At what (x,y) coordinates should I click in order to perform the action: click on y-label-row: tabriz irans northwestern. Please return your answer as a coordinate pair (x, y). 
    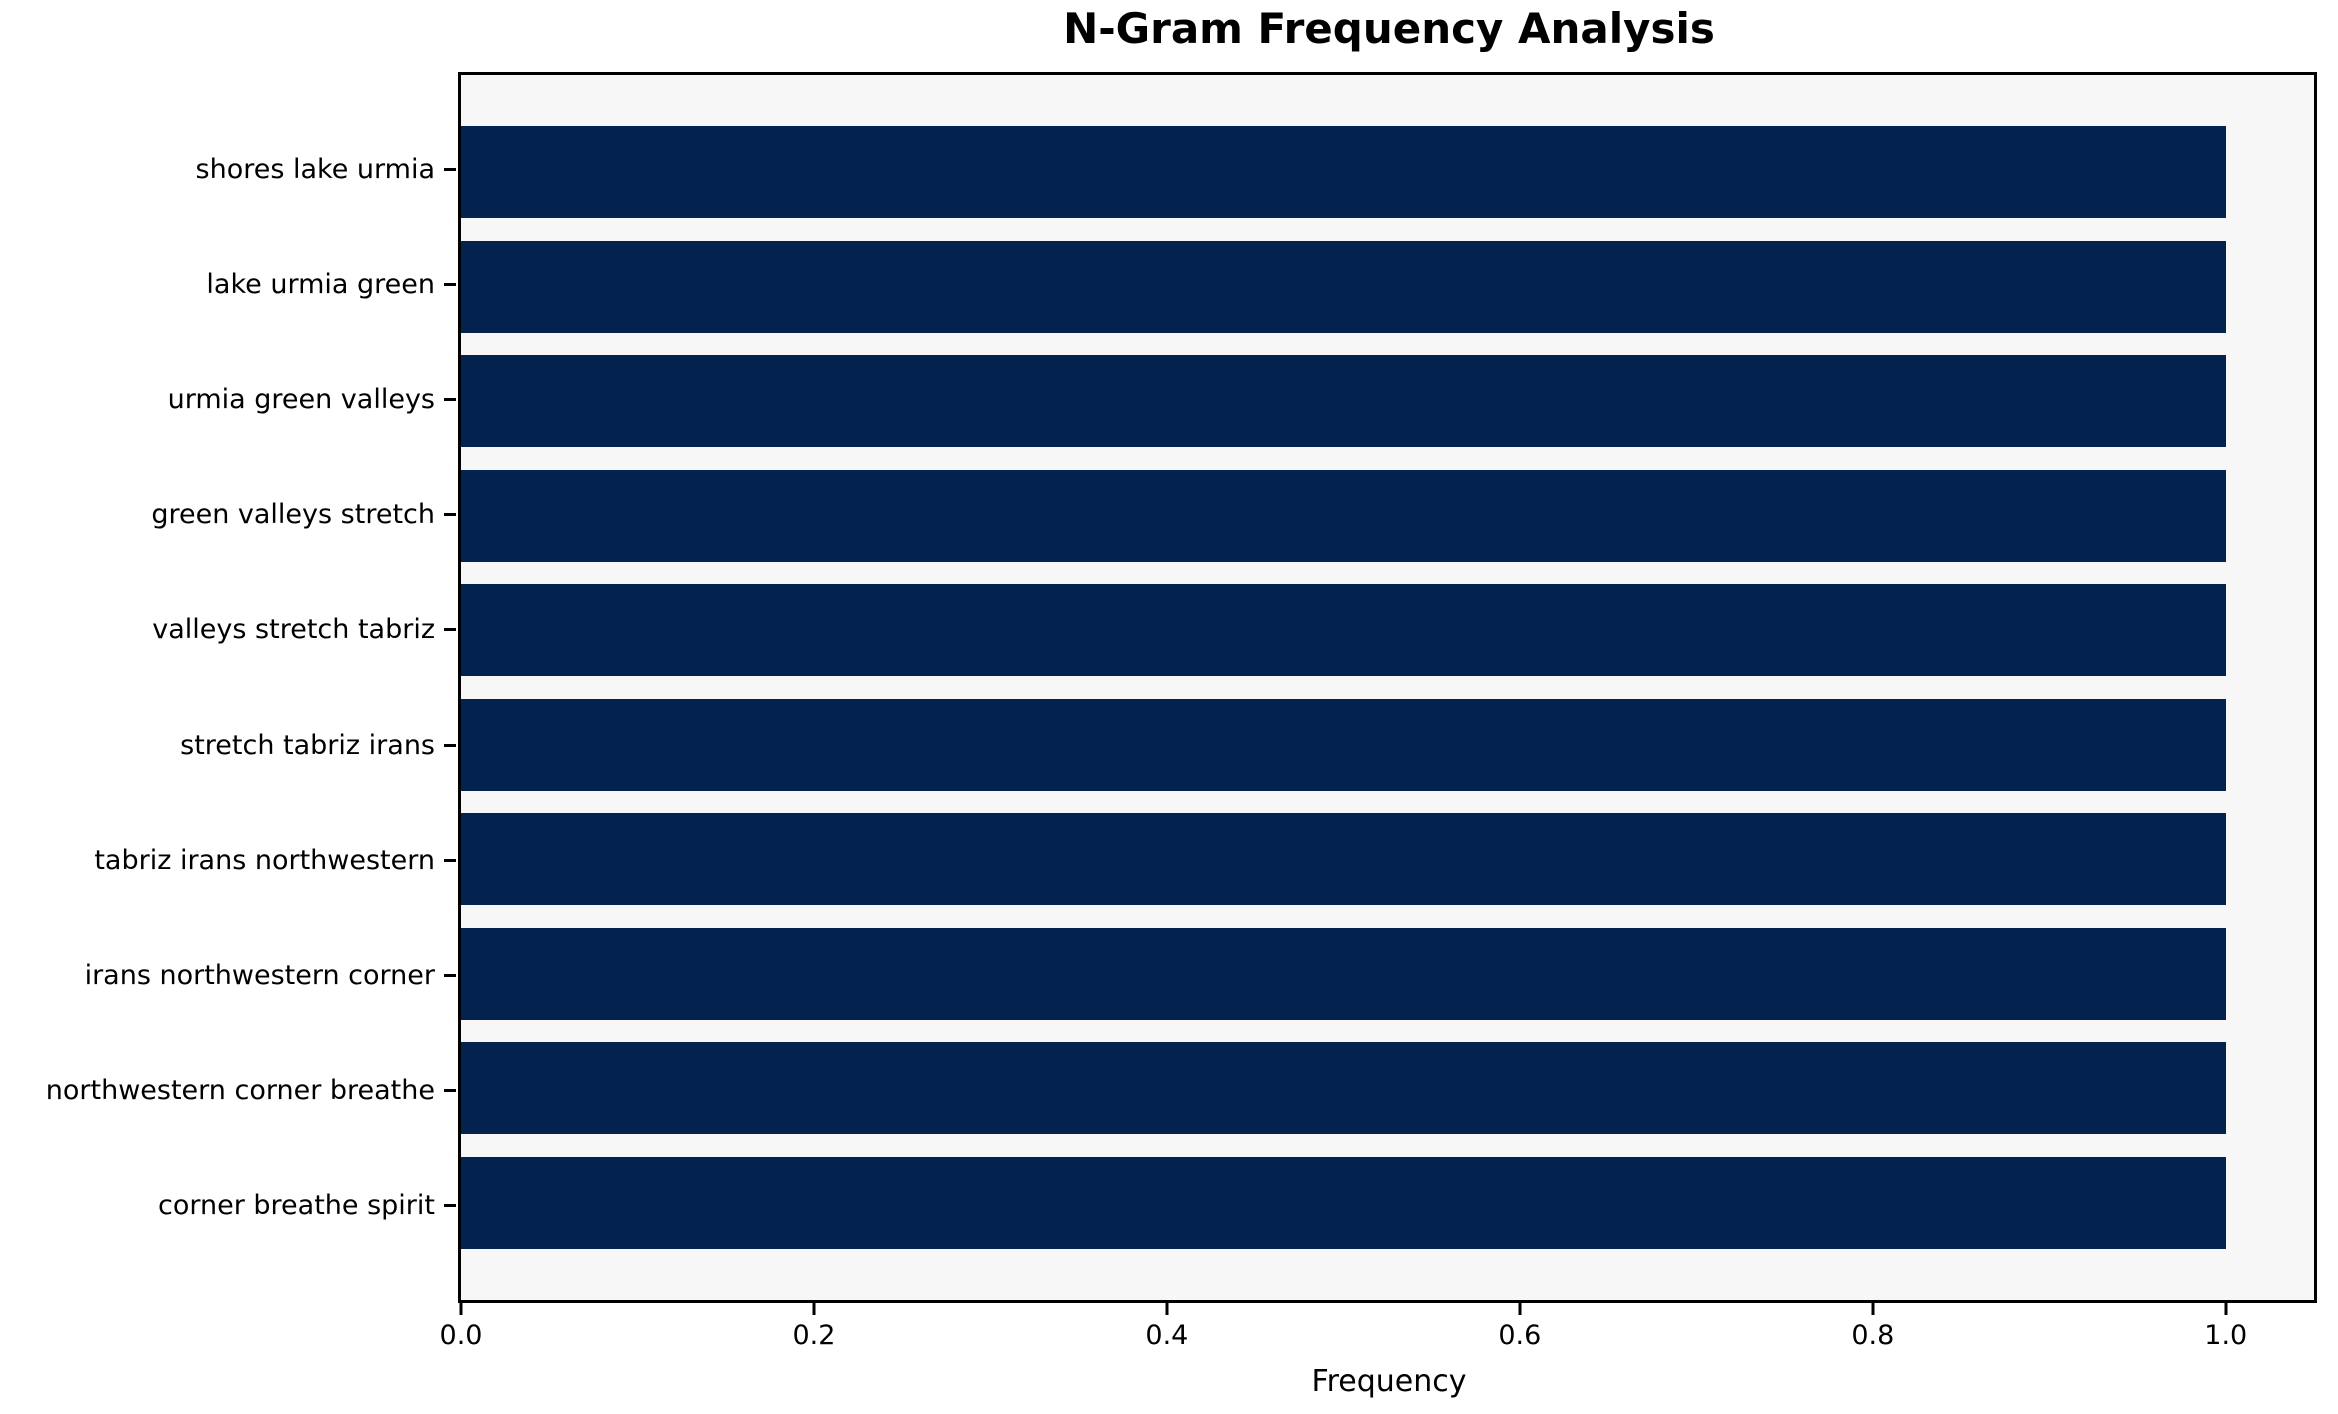
    Looking at the image, I should click on (228, 860).